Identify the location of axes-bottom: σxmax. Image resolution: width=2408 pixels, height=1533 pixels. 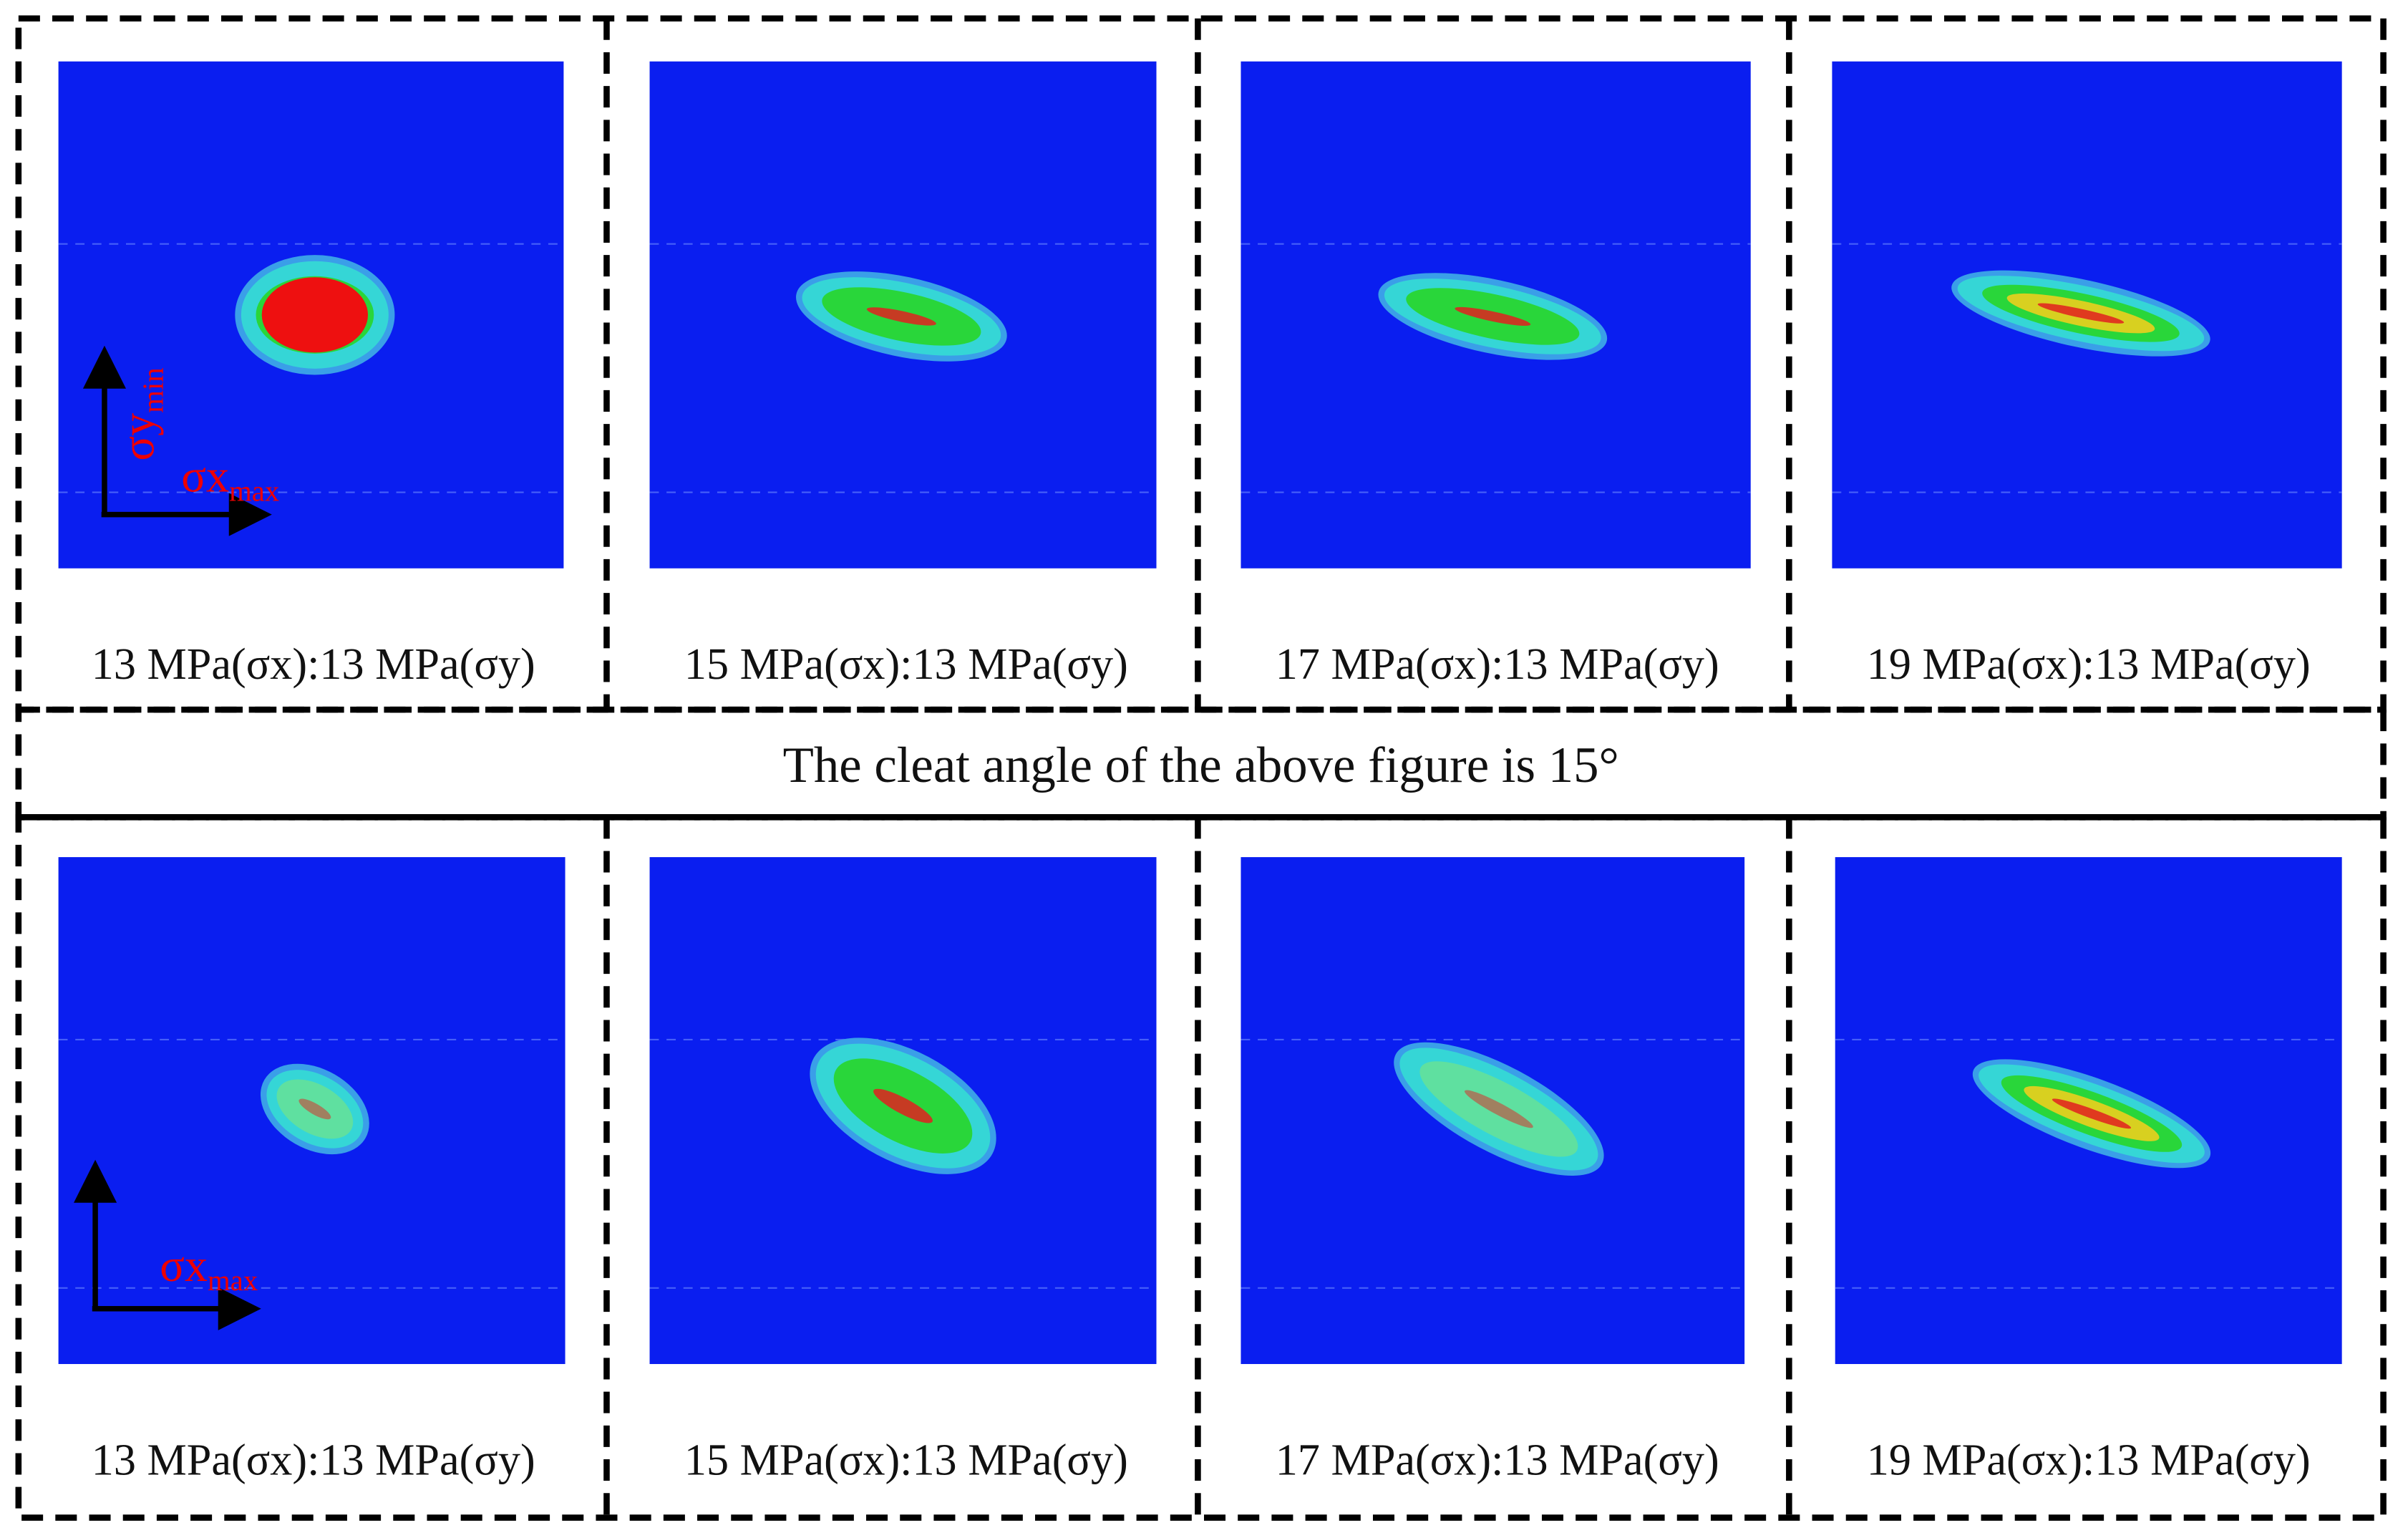
(168, 1244).